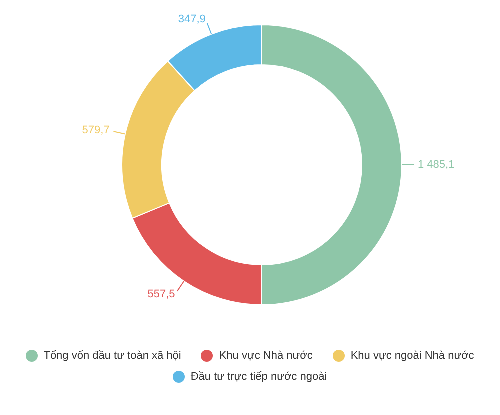  I want to click on legend-label: Tổng vốn đầu tư toàn xã hội, so click(112, 356).